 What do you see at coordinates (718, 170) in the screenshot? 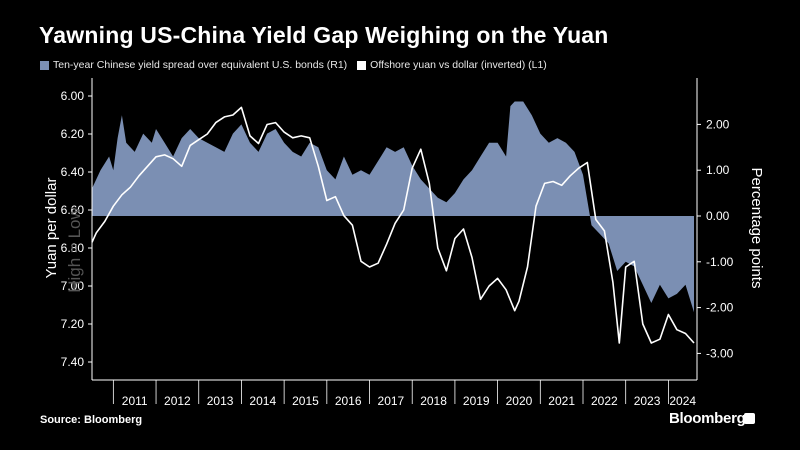
I see `right-tick-label: 1.00` at bounding box center [718, 170].